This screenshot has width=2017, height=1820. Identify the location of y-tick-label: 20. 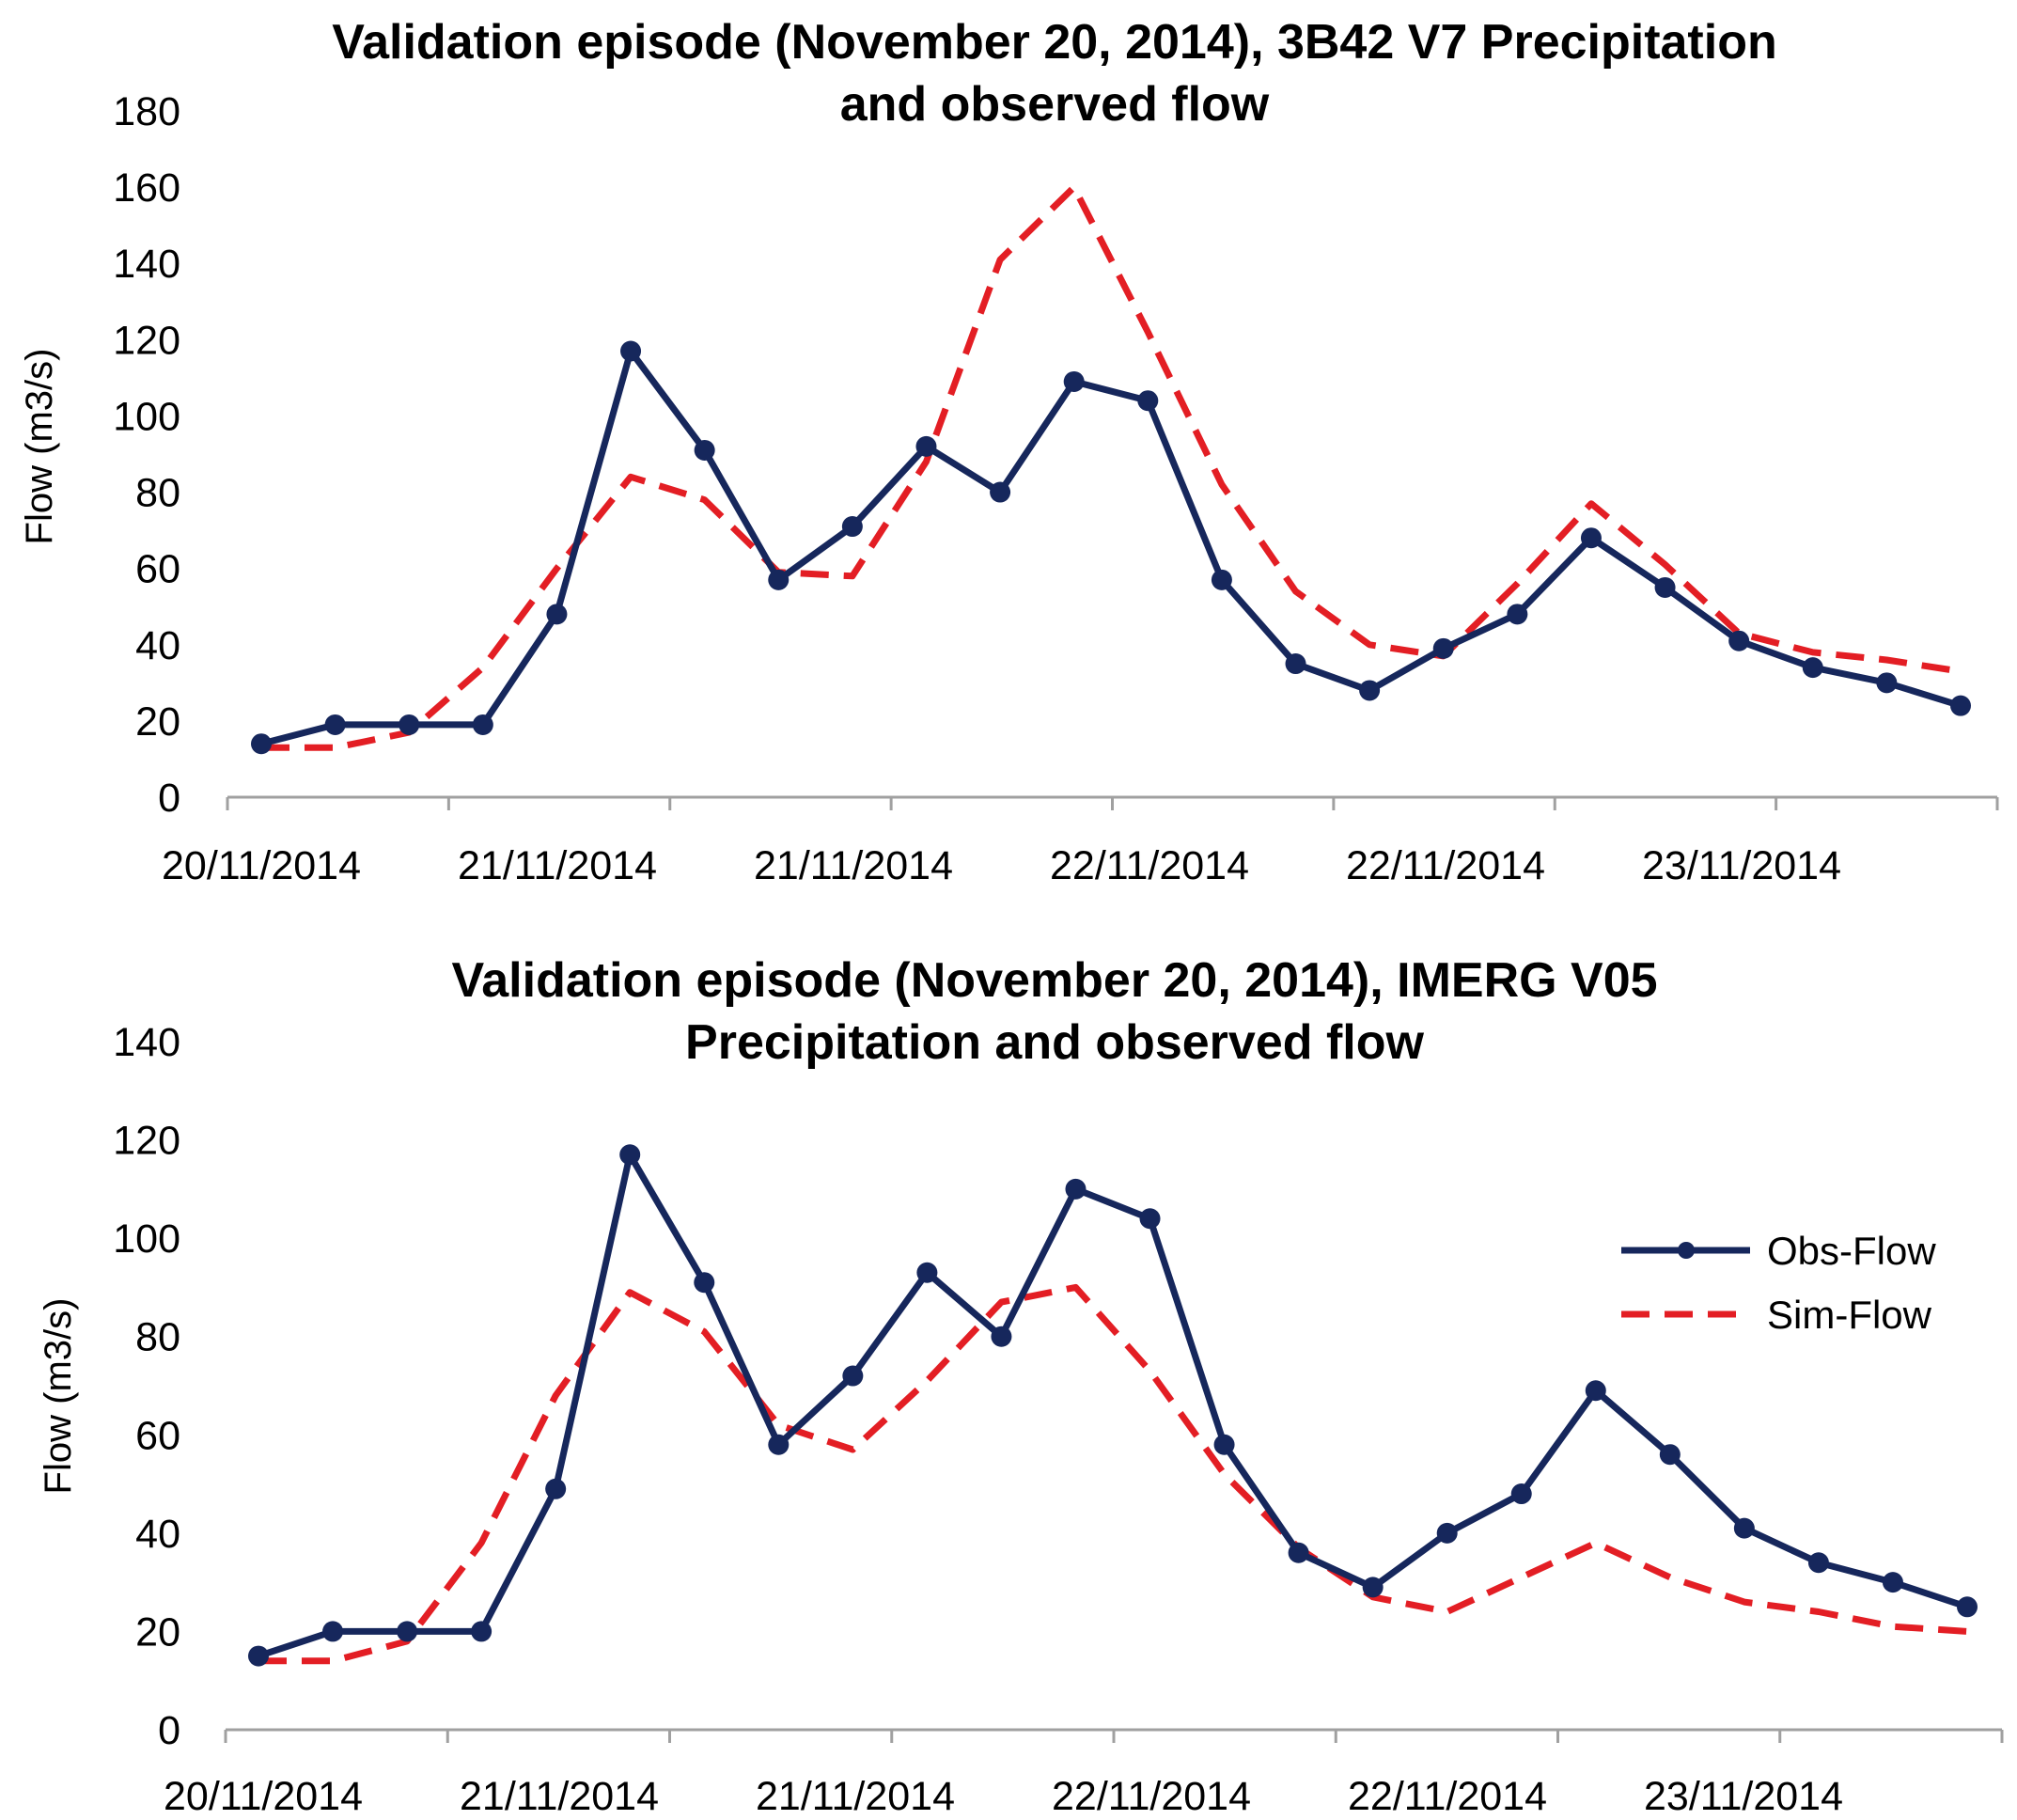
(157, 722).